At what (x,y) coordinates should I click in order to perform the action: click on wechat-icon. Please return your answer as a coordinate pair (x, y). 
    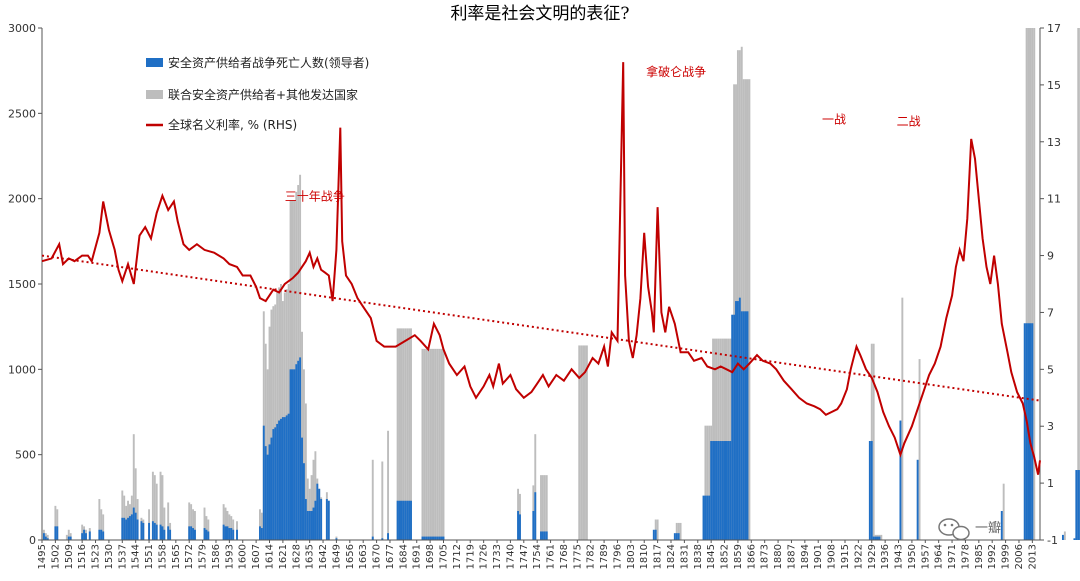
    Looking at the image, I should click on (954, 529).